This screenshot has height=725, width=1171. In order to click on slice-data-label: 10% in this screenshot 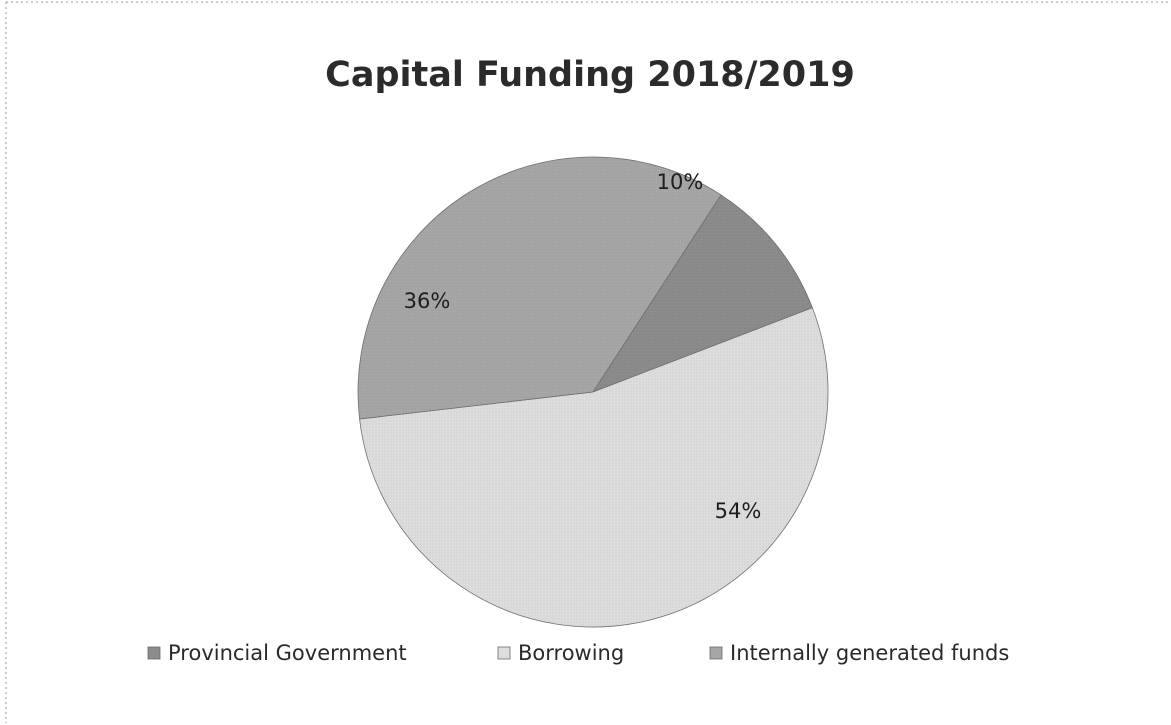, I will do `click(680, 182)`.